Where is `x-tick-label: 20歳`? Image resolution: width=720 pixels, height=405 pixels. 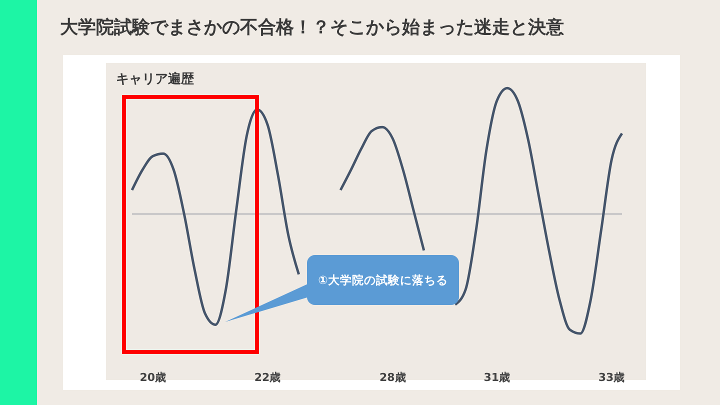
x-tick-label: 20歳 is located at coordinates (153, 377).